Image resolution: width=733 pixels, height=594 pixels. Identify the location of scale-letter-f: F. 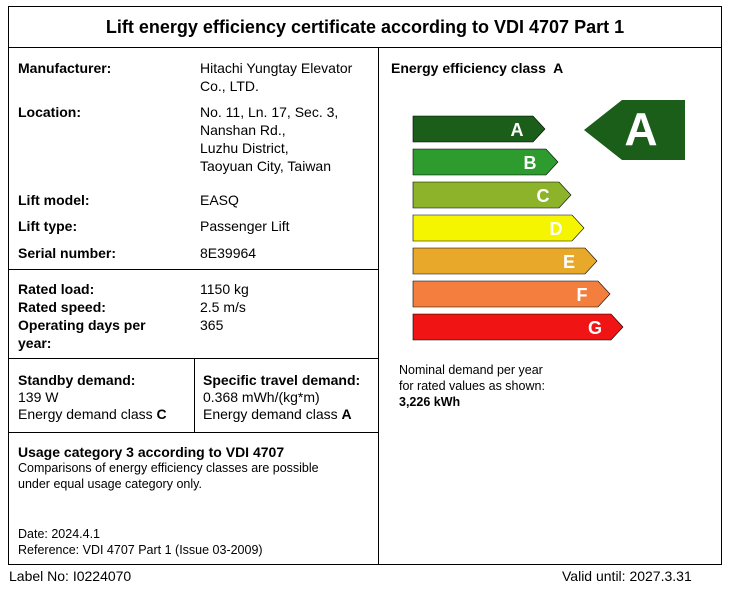
(582, 295).